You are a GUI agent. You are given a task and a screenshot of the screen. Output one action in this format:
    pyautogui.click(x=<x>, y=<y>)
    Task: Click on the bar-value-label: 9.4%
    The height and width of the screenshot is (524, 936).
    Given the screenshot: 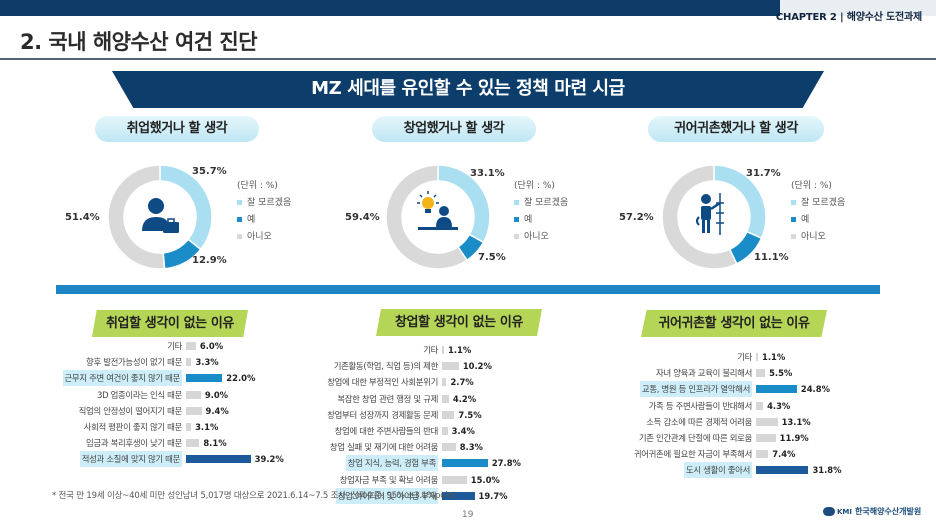 What is the action you would take?
    pyautogui.click(x=217, y=410)
    